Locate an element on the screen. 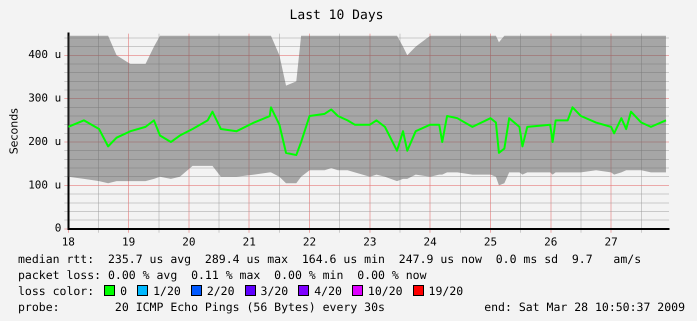  text: probe: 20 ICMP Echo Pings (56 Bytes) every 30s is located at coordinates (201, 307).